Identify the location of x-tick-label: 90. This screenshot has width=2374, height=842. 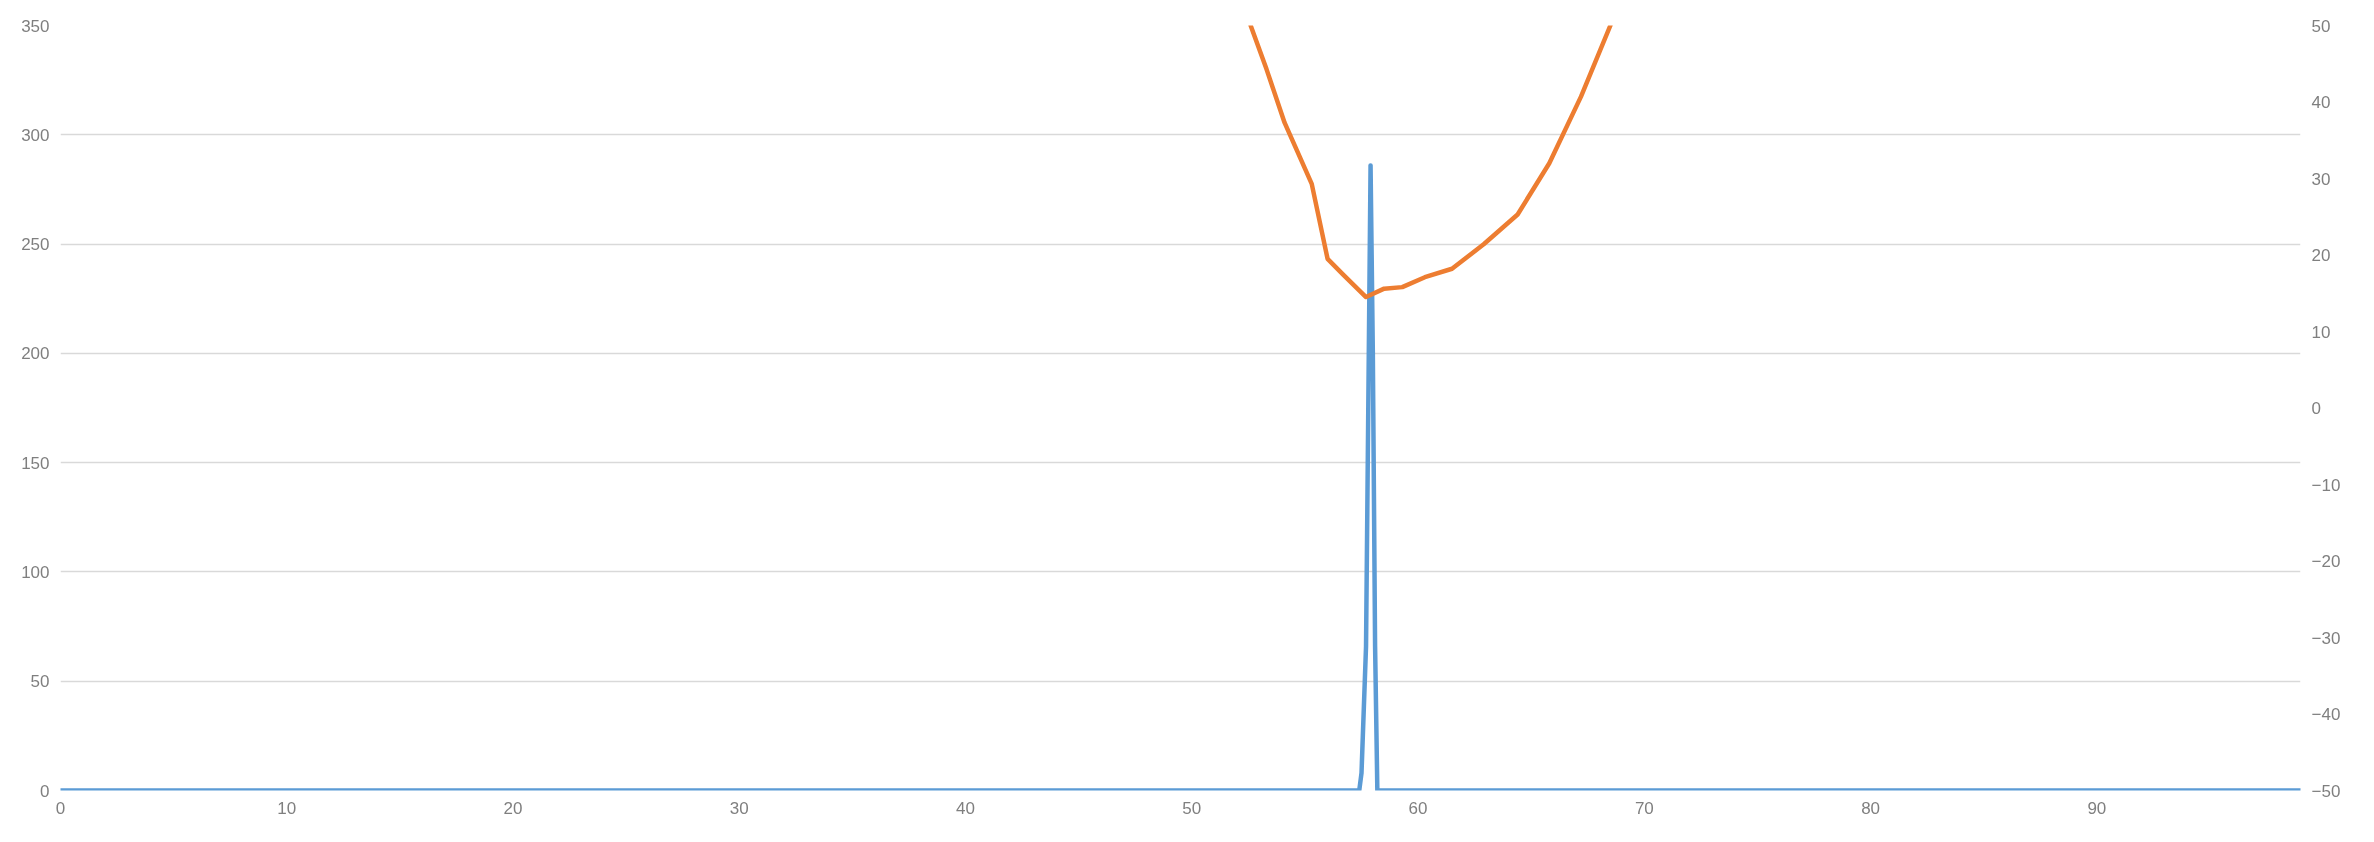
(2097, 808).